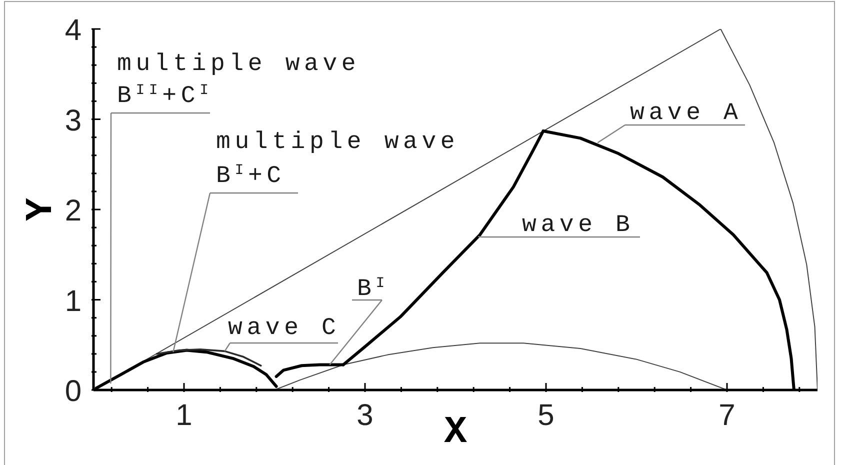 This screenshot has height=465, width=841. Describe the element at coordinates (73, 391) in the screenshot. I see `y-tick-label: 0` at that location.